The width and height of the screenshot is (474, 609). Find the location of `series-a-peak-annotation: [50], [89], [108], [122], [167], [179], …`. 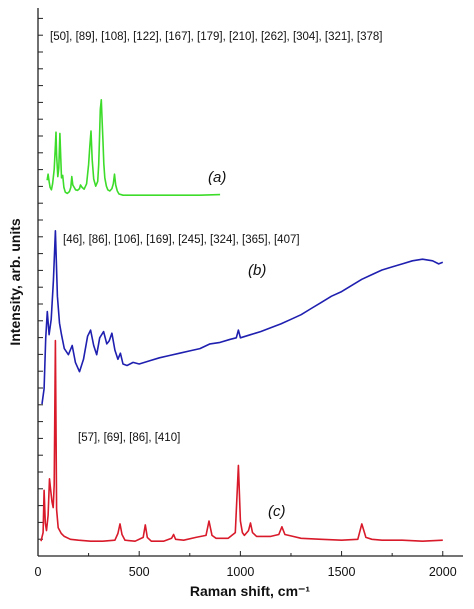

series-a-peak-annotation: [50], [89], [108], [122], [167], [179], … is located at coordinates (216, 37).